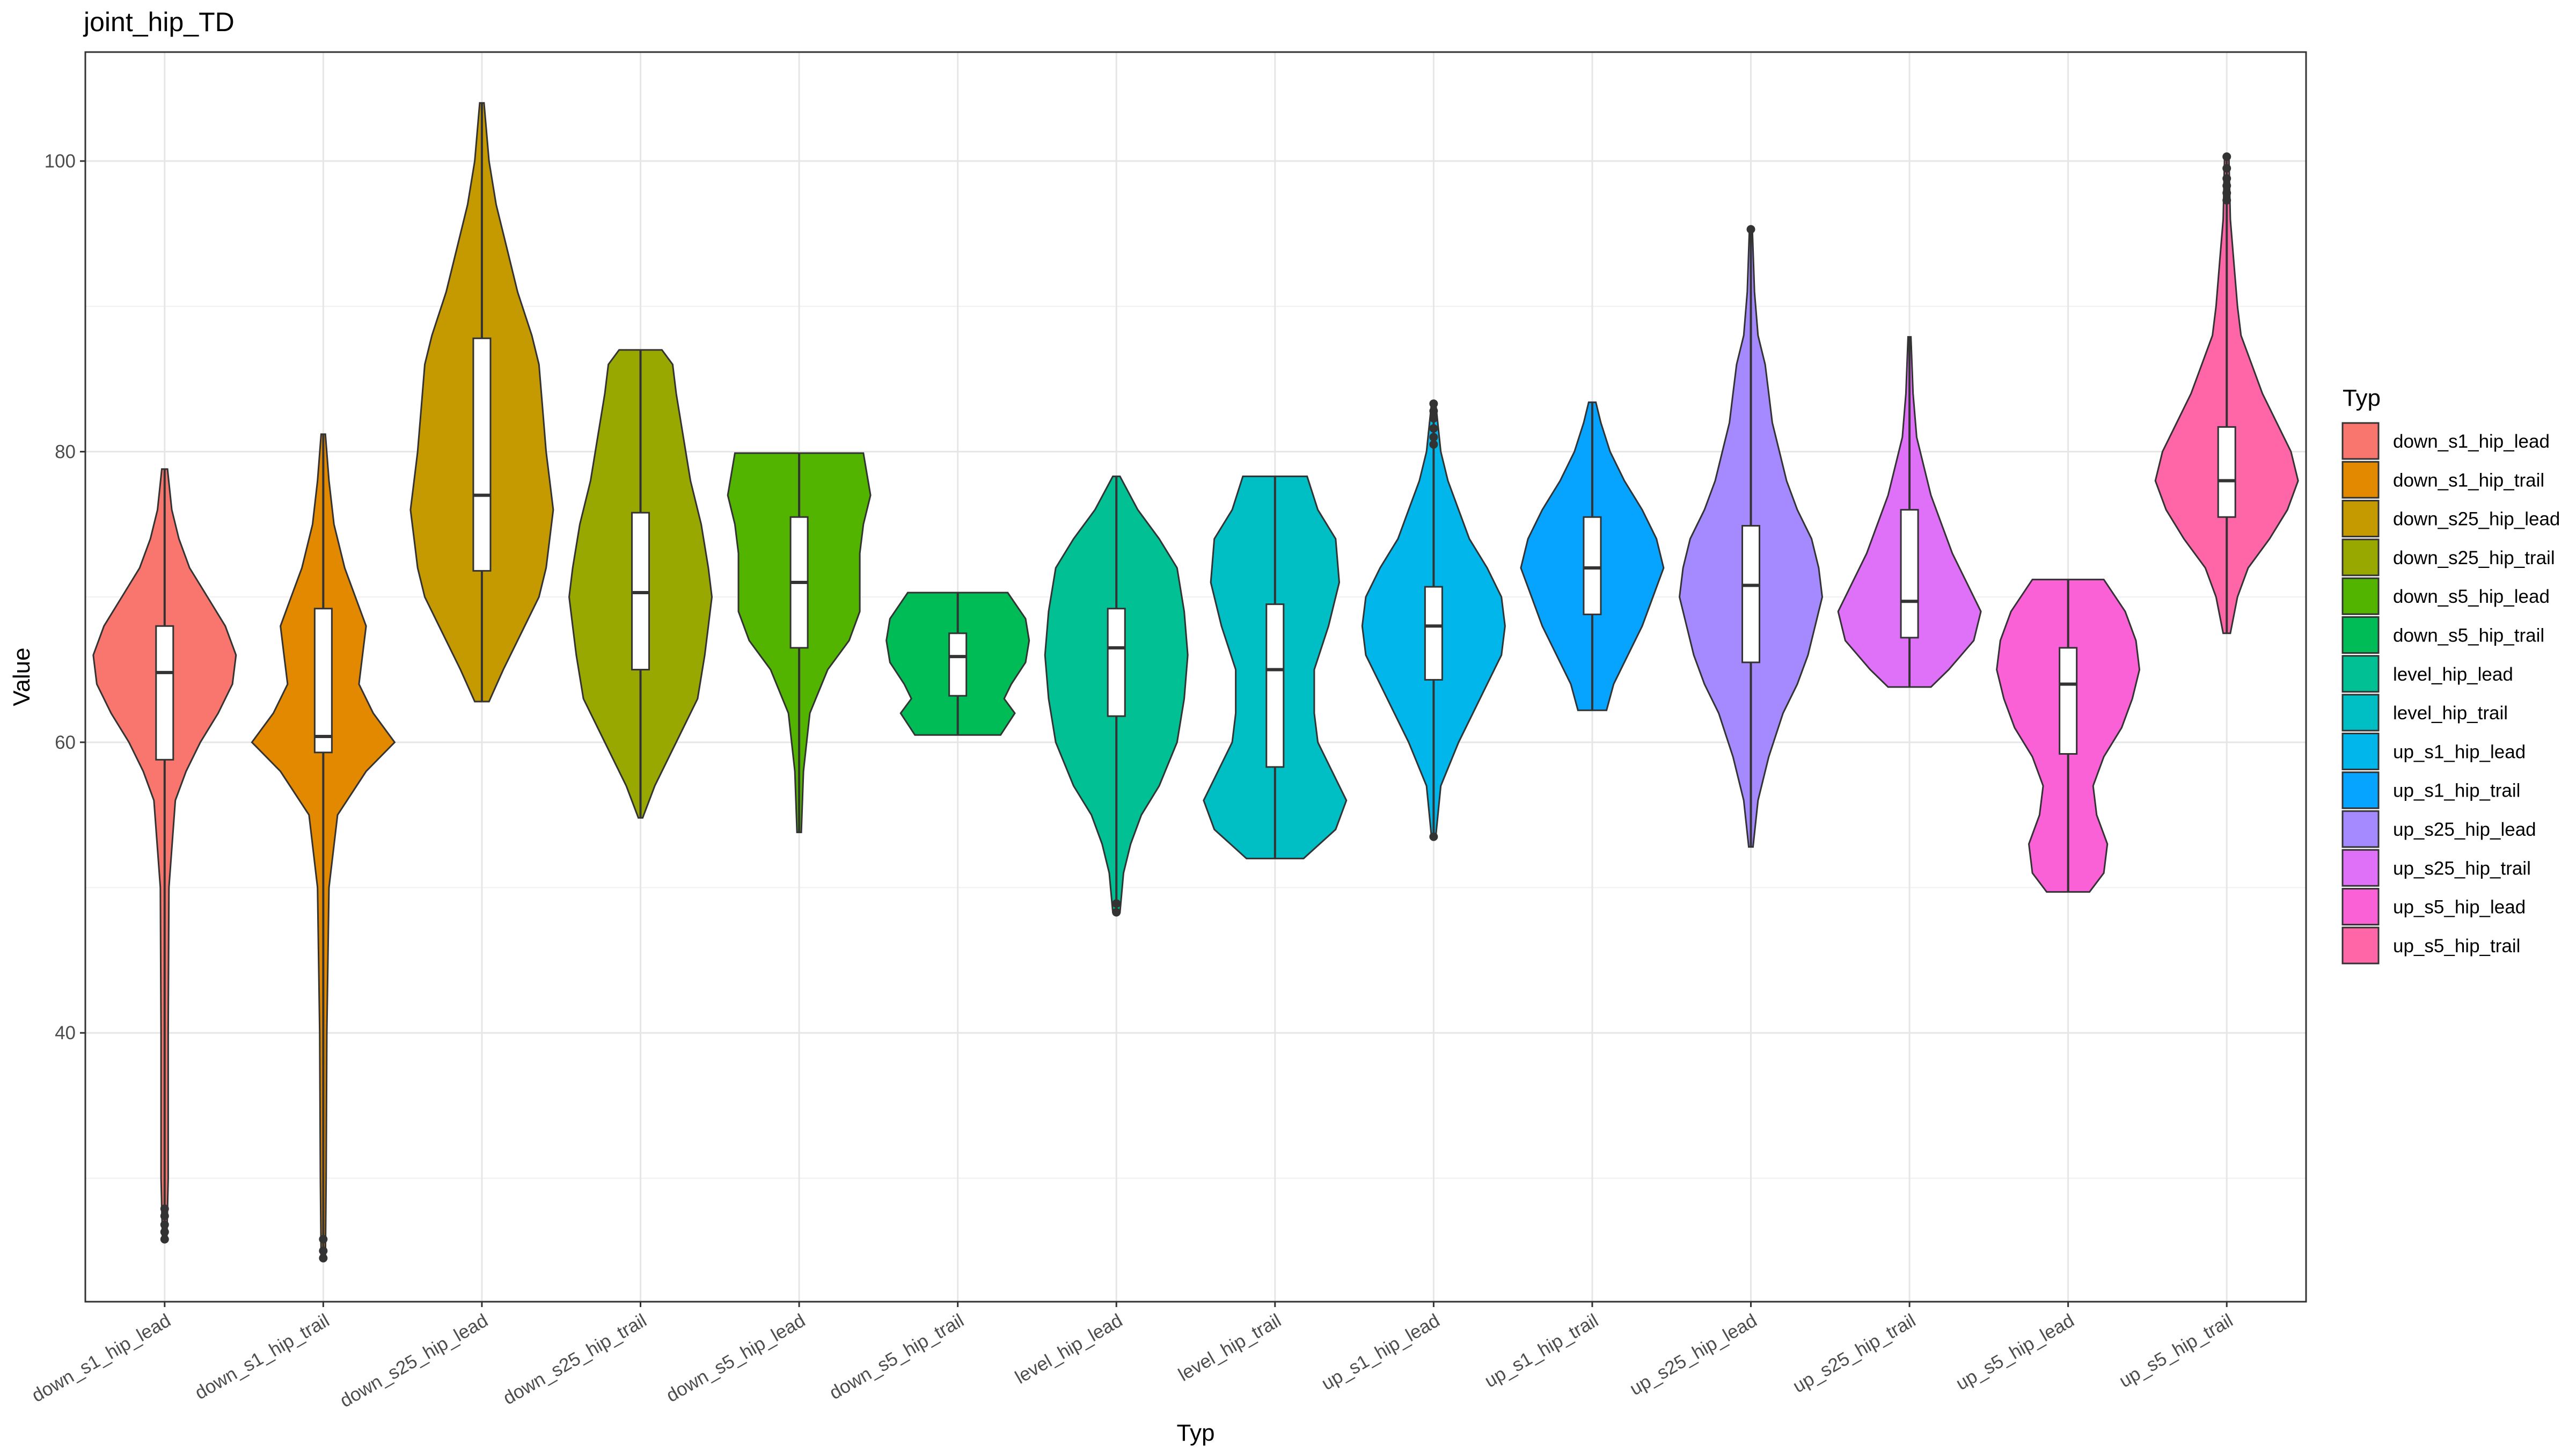 The height and width of the screenshot is (1452, 2576). What do you see at coordinates (2360, 674) in the screenshot?
I see `legend-key-level_hip_lead` at bounding box center [2360, 674].